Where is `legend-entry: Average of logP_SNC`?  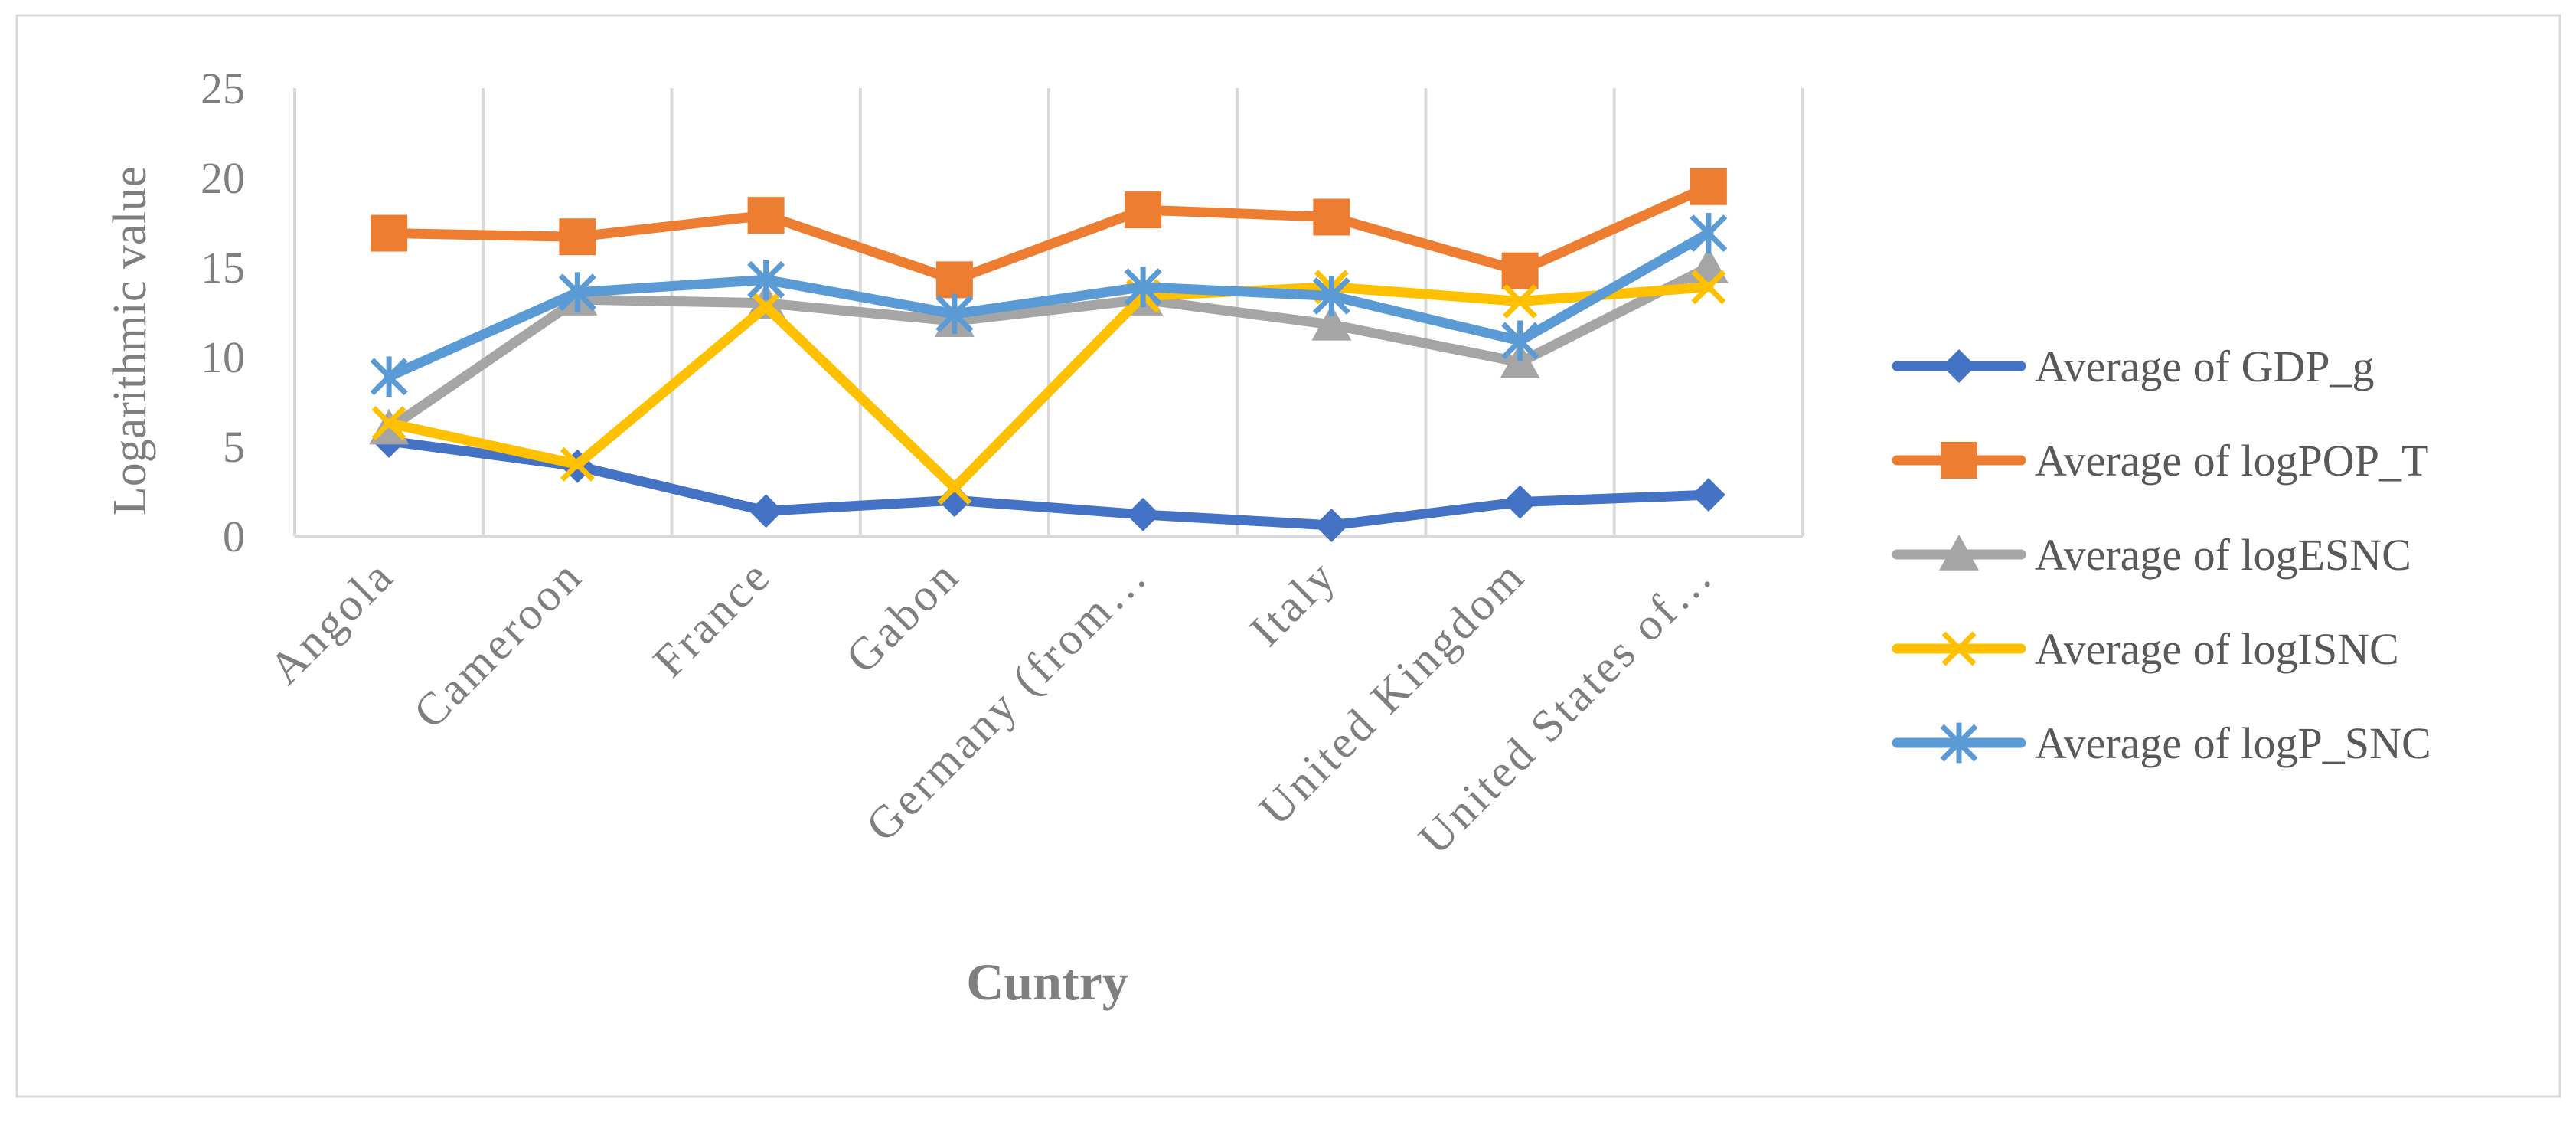 legend-entry: Average of logP_SNC is located at coordinates (2161, 743).